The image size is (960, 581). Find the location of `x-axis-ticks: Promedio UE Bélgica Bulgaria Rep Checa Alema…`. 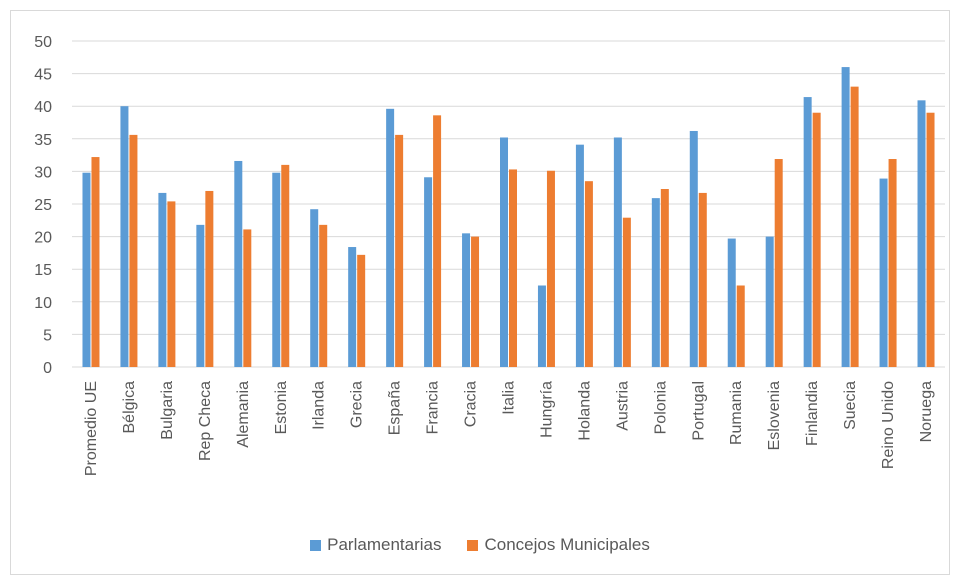

x-axis-ticks: Promedio UE Bélgica Bulgaria Rep Checa Alema… is located at coordinates (509, 428).